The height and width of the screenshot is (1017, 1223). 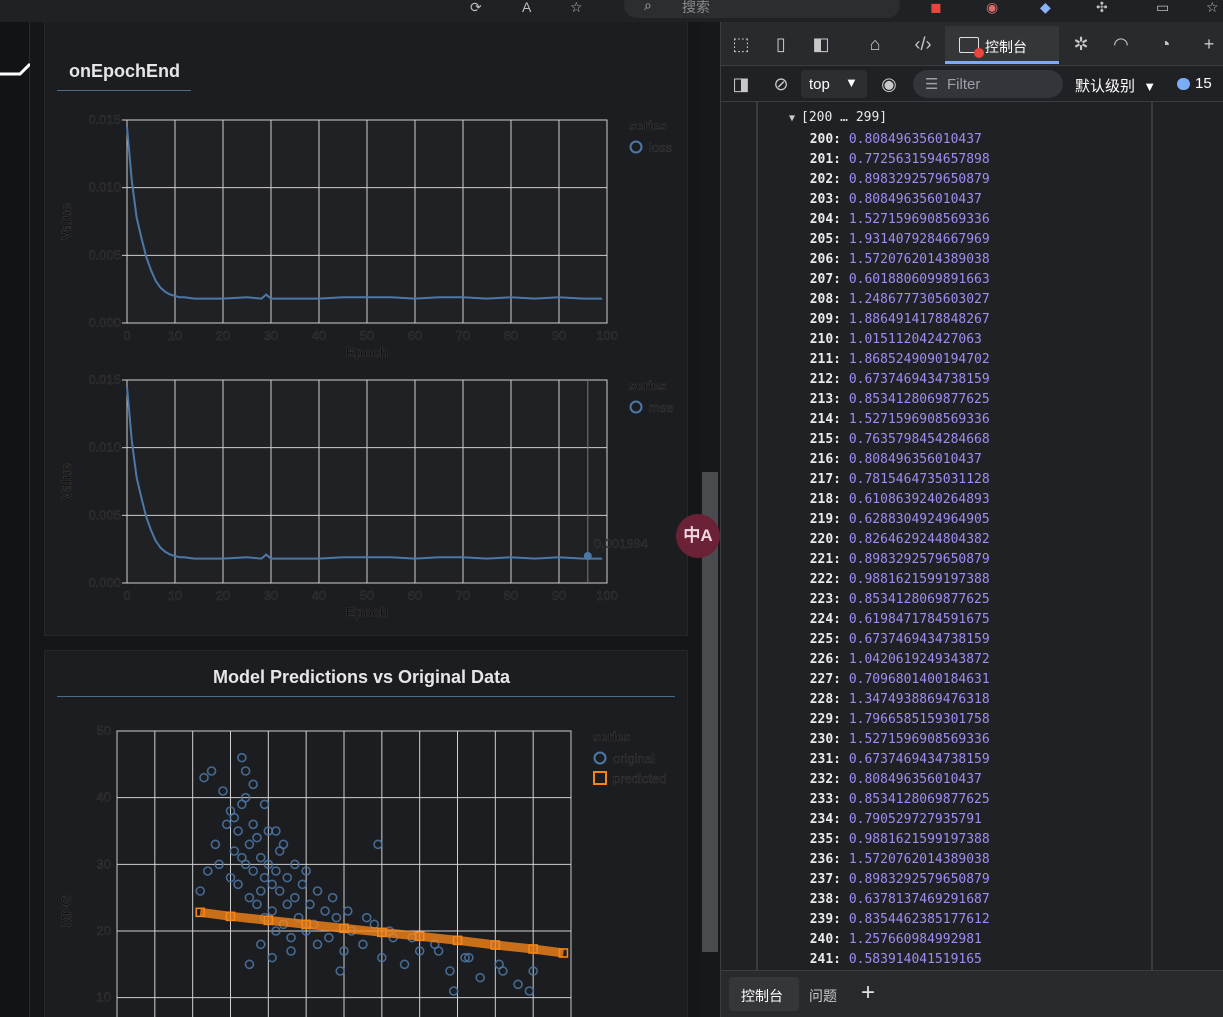 I want to click on x-tick-label: 100, so click(x=607, y=595).